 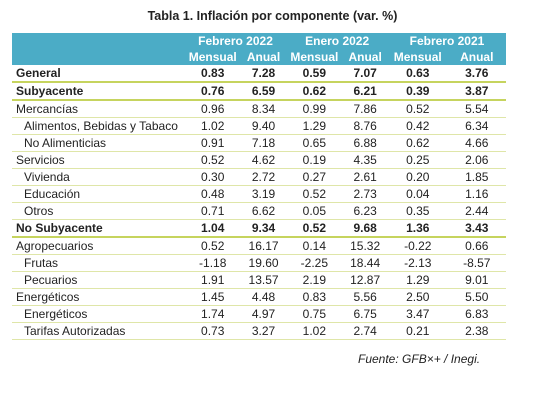 I want to click on cell-value: 1.36, so click(x=417, y=228).